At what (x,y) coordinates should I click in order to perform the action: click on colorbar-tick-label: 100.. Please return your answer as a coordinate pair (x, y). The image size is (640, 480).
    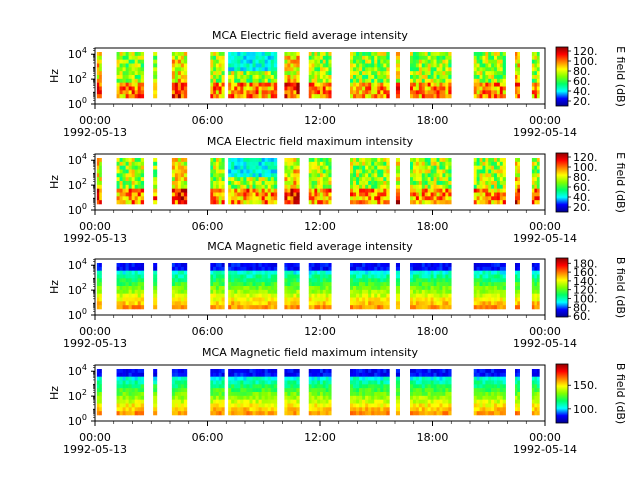
    Looking at the image, I should click on (585, 409).